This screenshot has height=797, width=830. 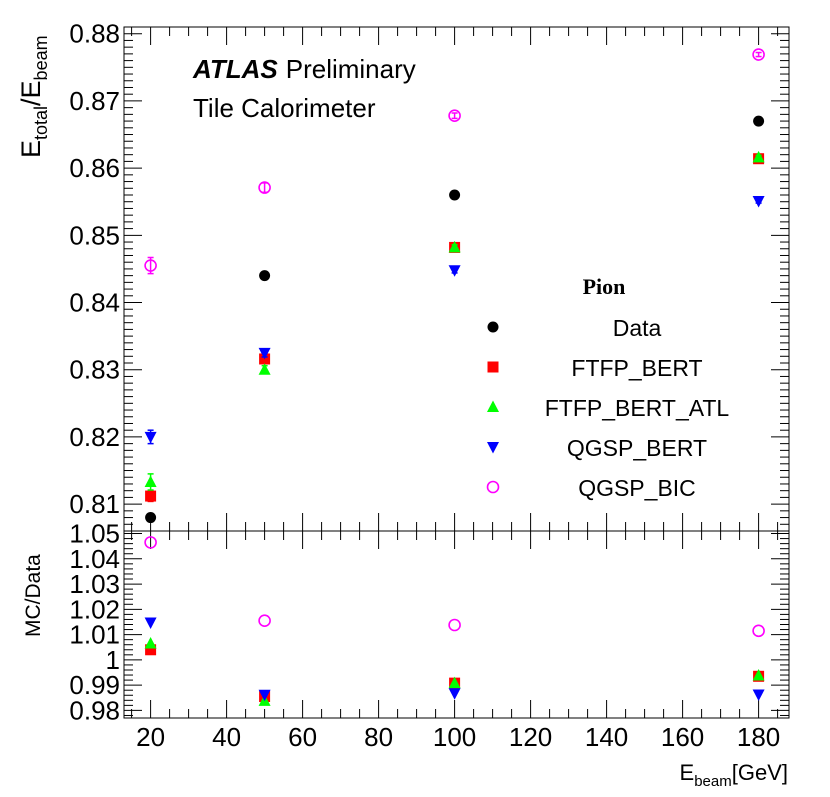 I want to click on main-y-axis-label: Etotal/Ebeam, so click(x=33, y=96).